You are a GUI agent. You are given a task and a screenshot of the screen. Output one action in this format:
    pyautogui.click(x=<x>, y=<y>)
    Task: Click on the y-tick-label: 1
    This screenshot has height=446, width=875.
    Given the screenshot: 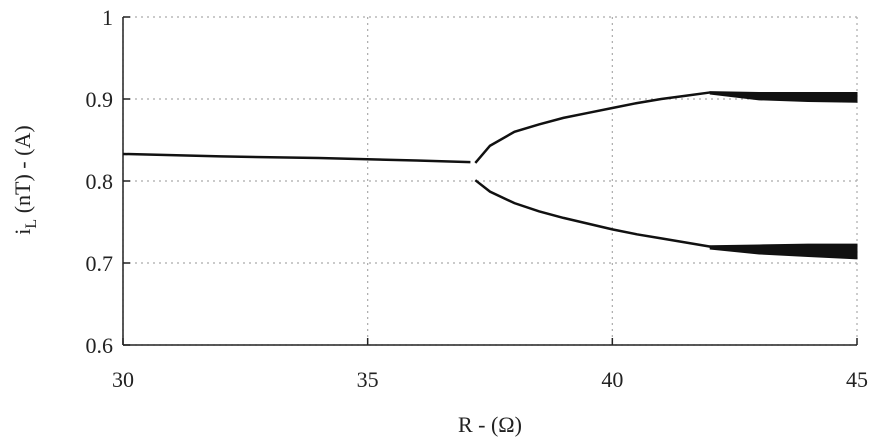 What is the action you would take?
    pyautogui.click(x=107, y=17)
    